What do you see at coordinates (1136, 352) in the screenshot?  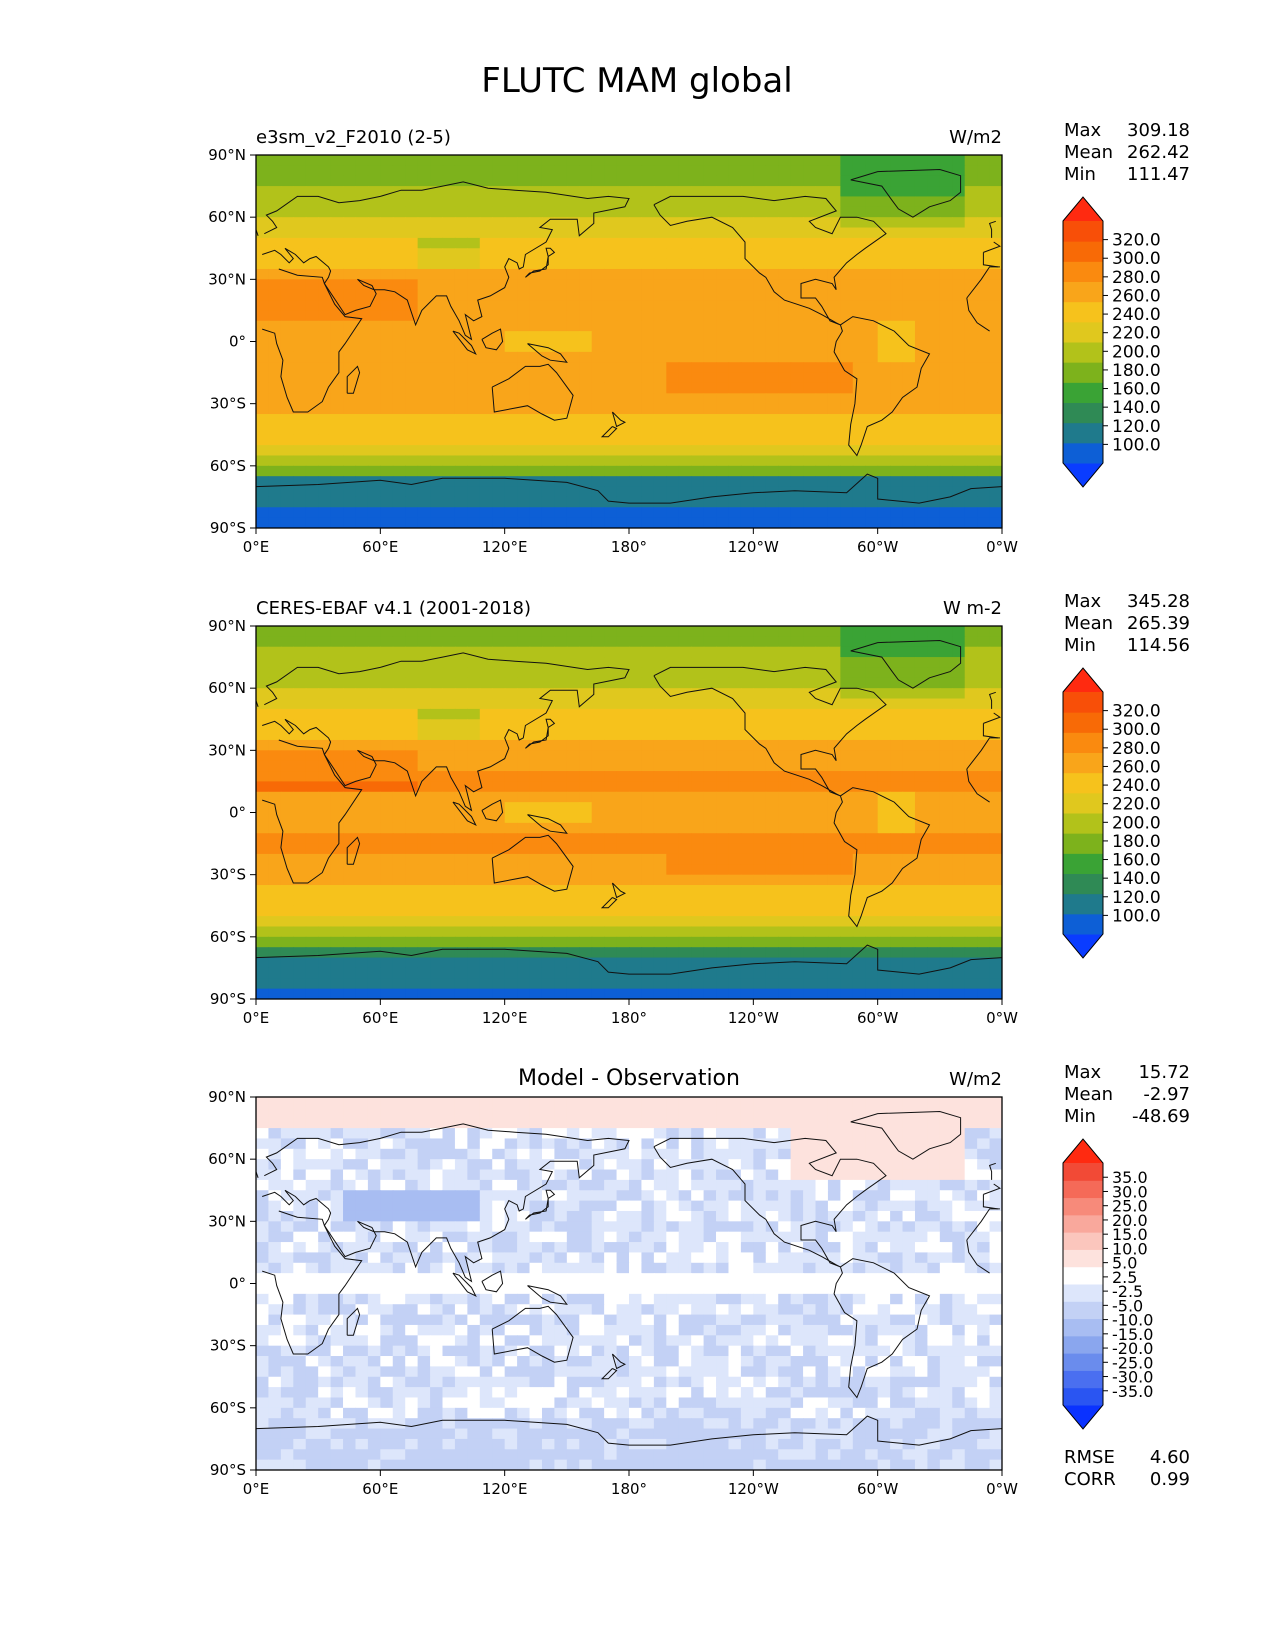 I see `colorbar-tick-label: 200.0` at bounding box center [1136, 352].